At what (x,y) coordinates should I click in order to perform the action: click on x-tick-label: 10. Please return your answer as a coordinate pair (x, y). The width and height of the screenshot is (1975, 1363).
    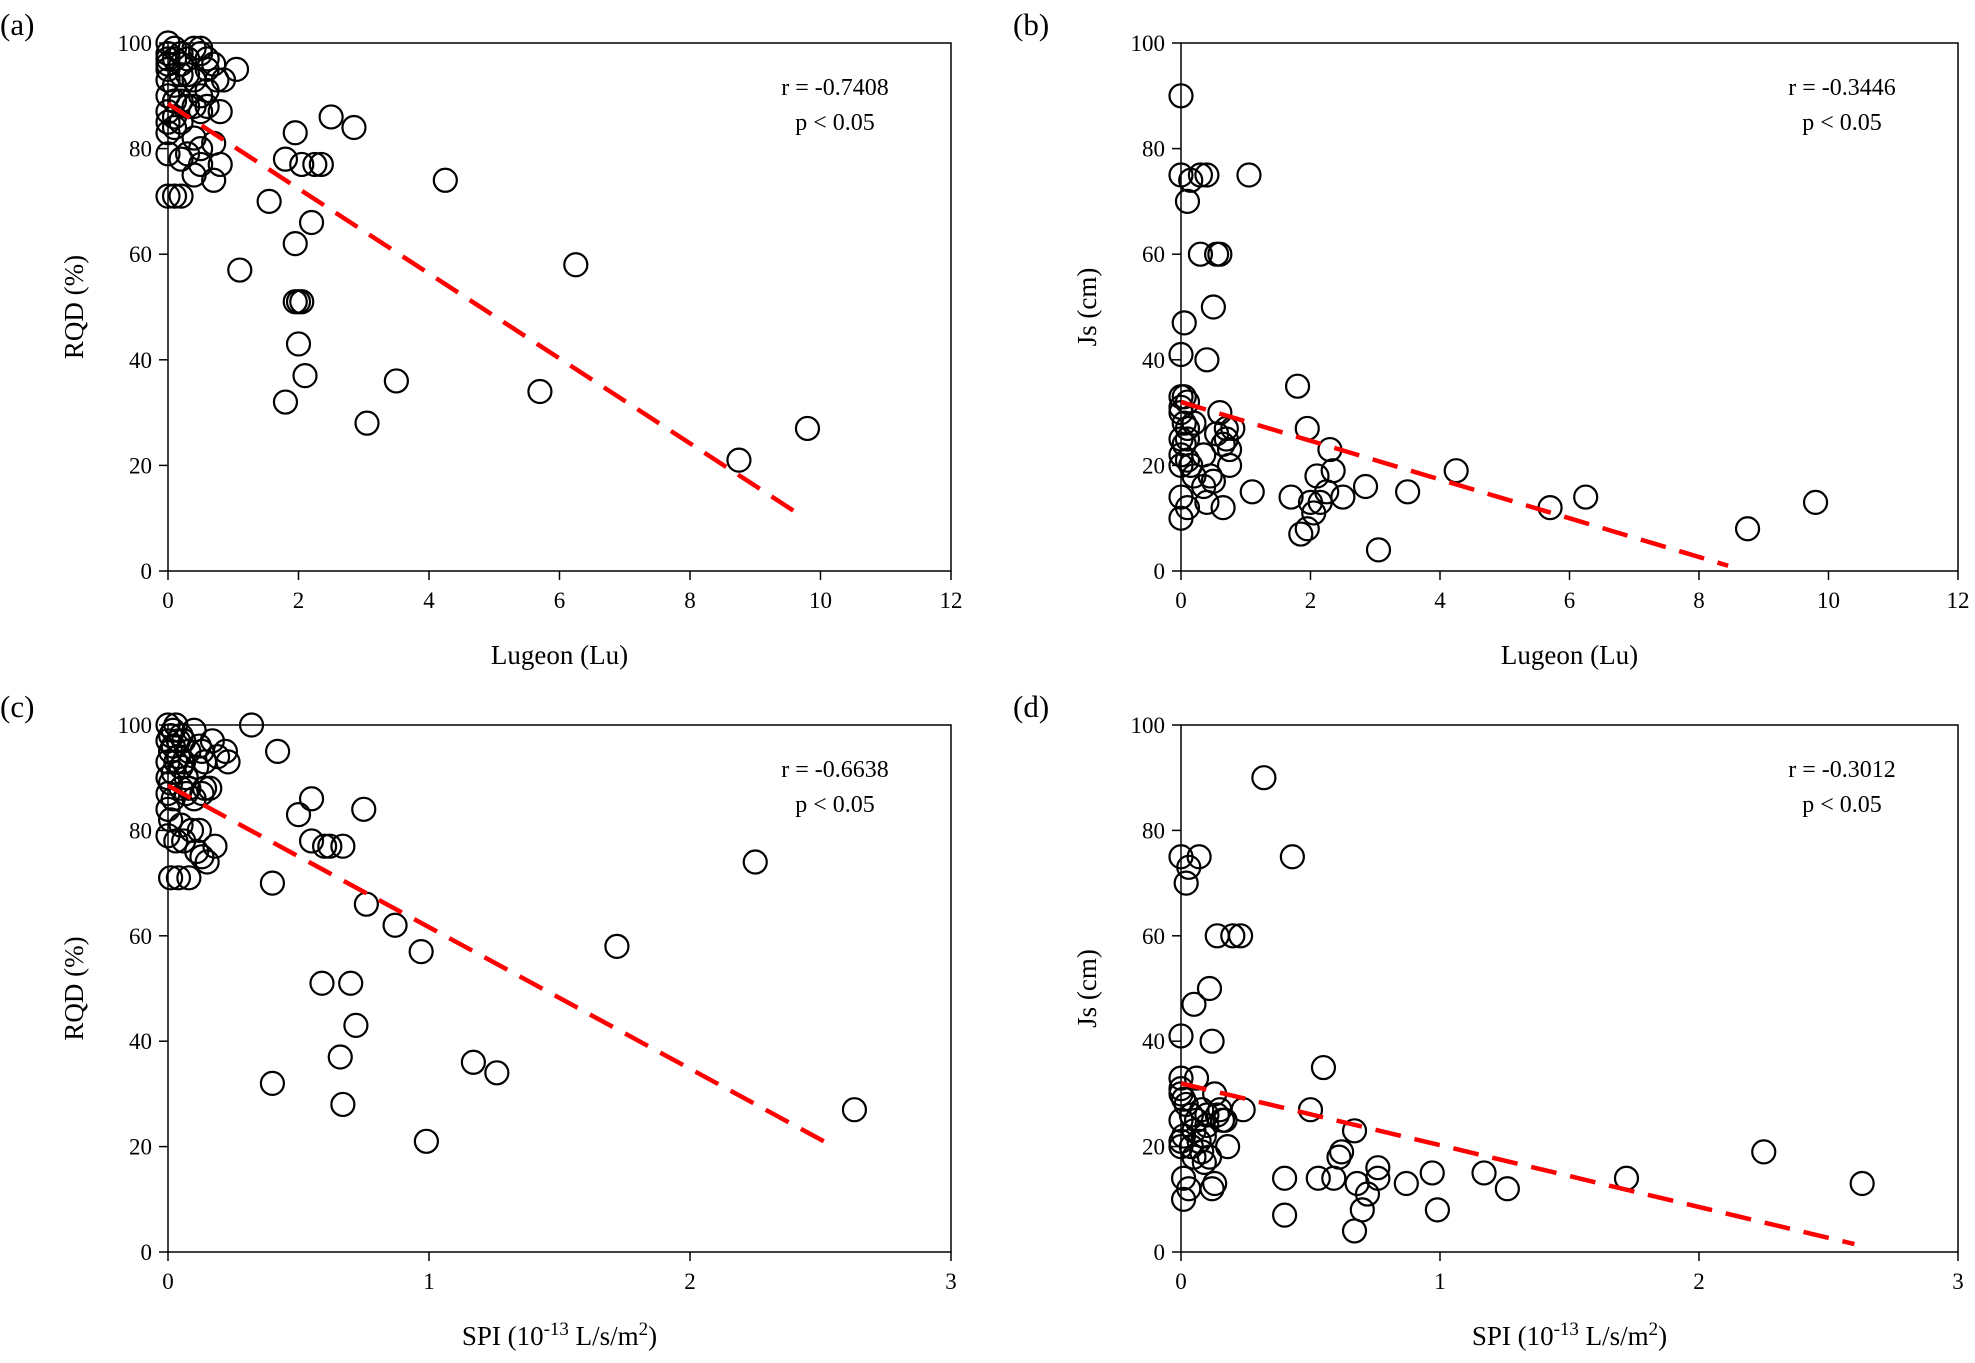
    Looking at the image, I should click on (820, 600).